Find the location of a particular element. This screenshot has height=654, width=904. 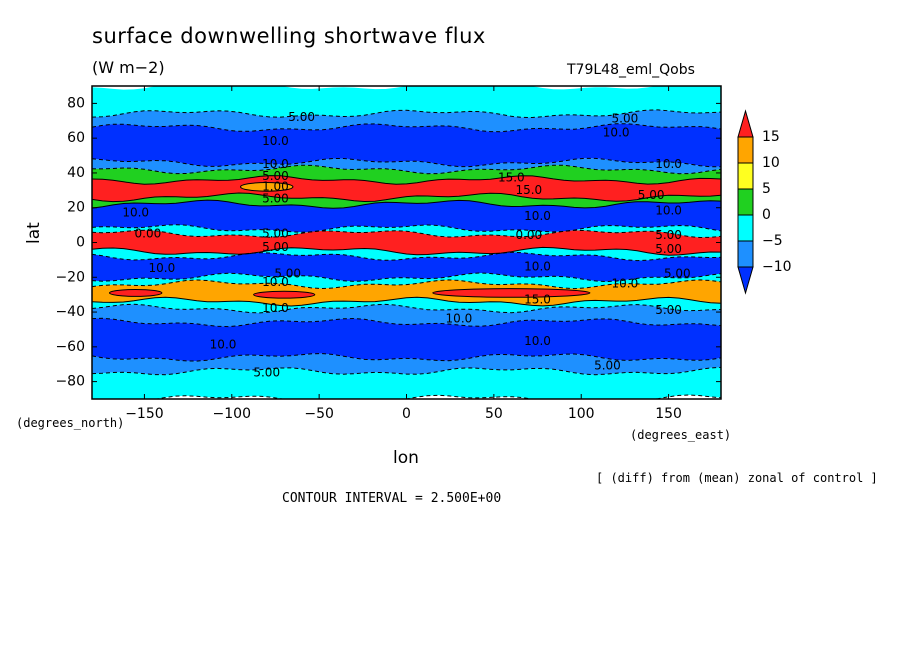

x-tick-label: 150 is located at coordinates (668, 414).